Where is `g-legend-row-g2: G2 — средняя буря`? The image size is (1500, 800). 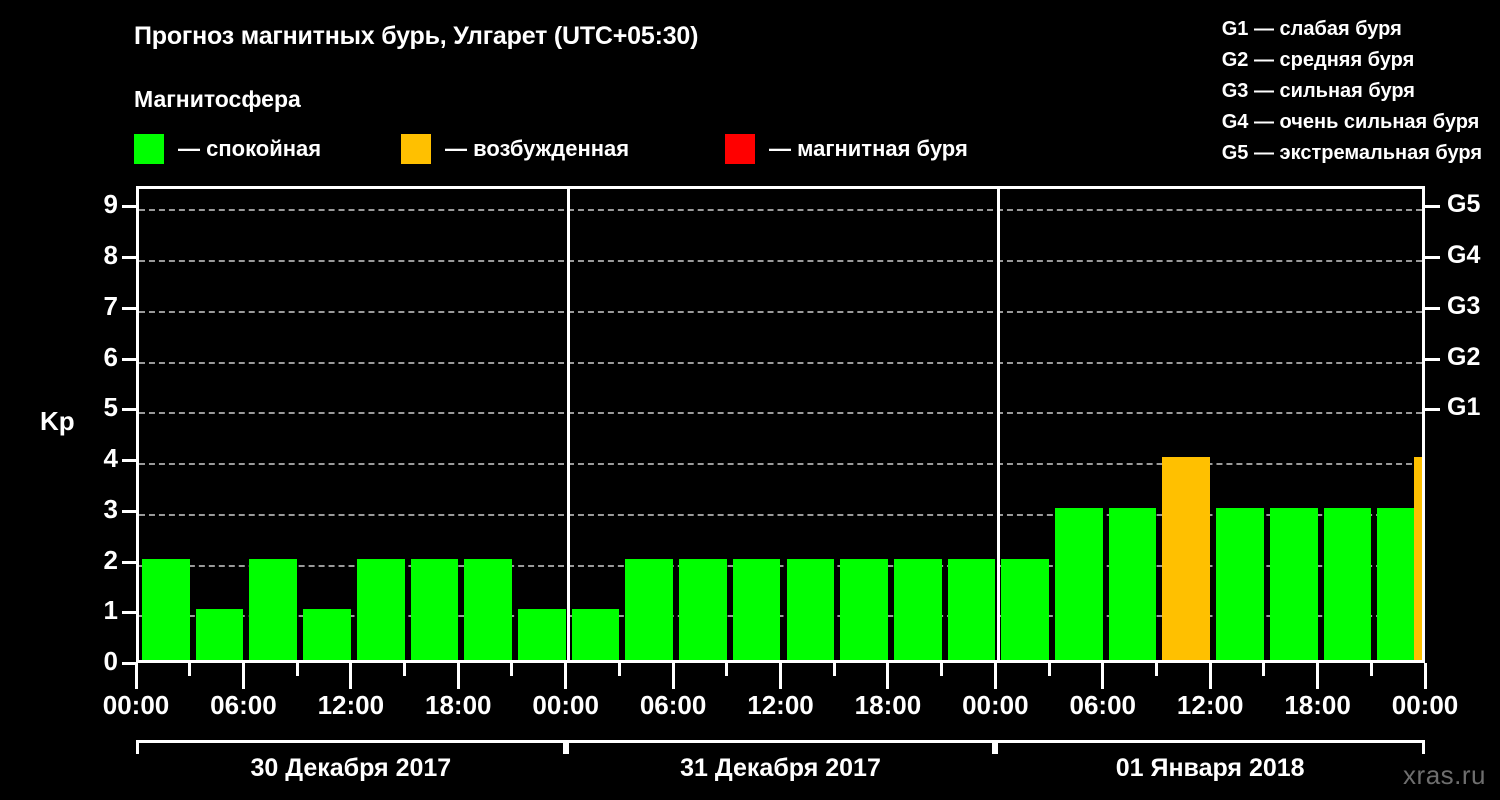
g-legend-row-g2: G2 — средняя буря is located at coordinates (1352, 60).